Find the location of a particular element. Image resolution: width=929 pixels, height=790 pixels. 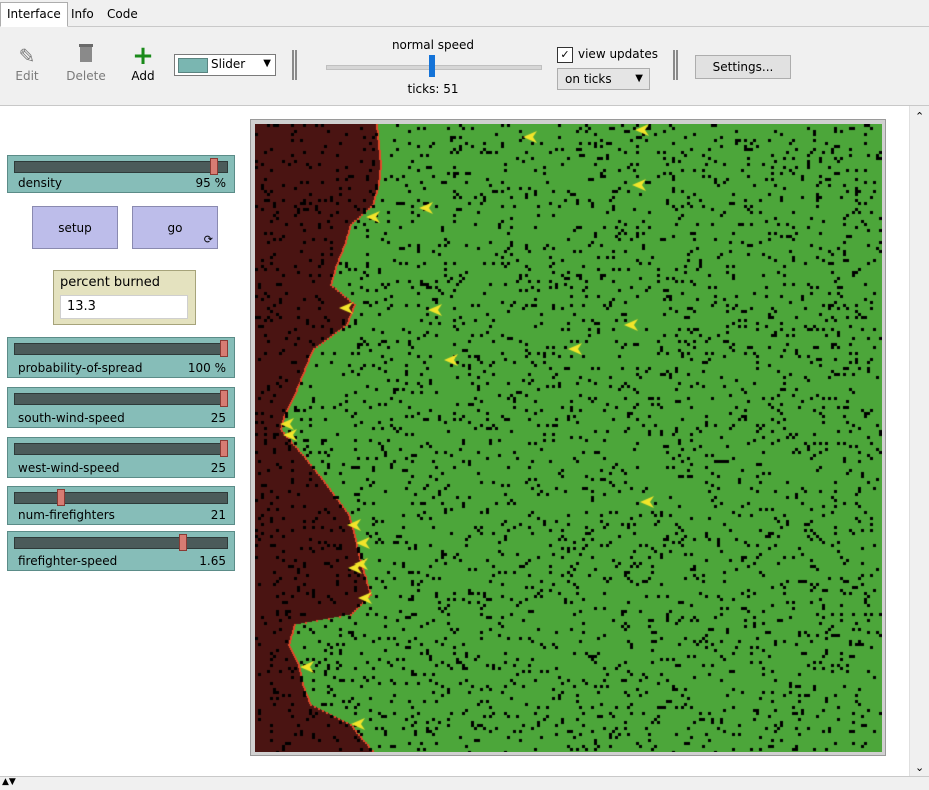

tab-interface: Interface is located at coordinates (34, 14).